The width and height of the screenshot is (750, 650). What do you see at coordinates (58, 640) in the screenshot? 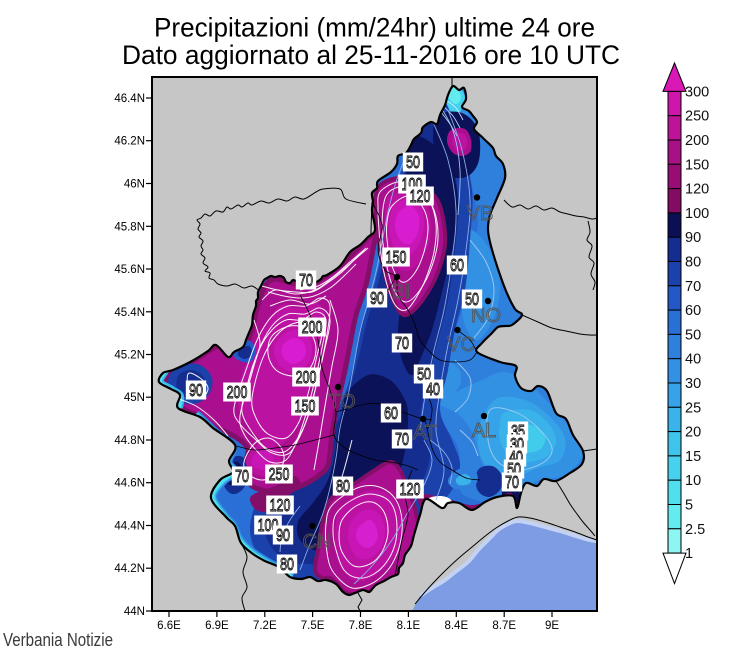
I see `svg-text: Verbania Notizie` at bounding box center [58, 640].